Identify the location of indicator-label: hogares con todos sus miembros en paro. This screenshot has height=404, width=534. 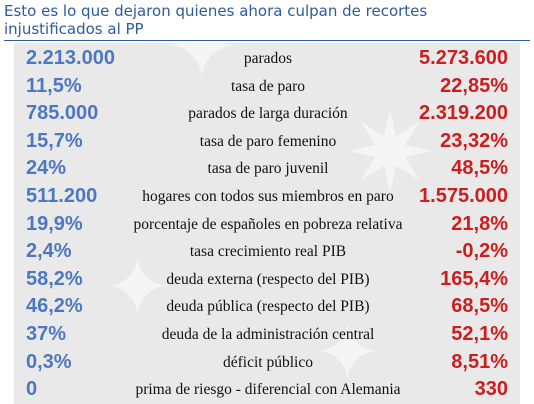
(268, 196).